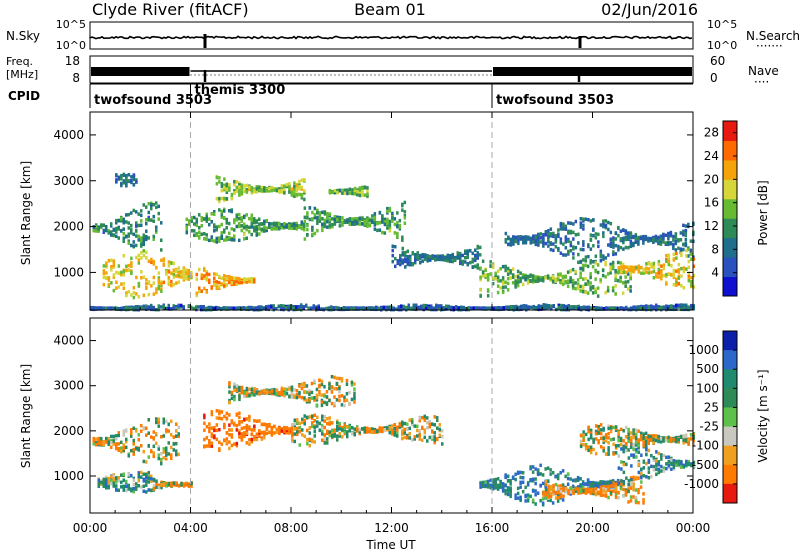  What do you see at coordinates (730, 228) in the screenshot?
I see `colorbar-swatch` at bounding box center [730, 228].